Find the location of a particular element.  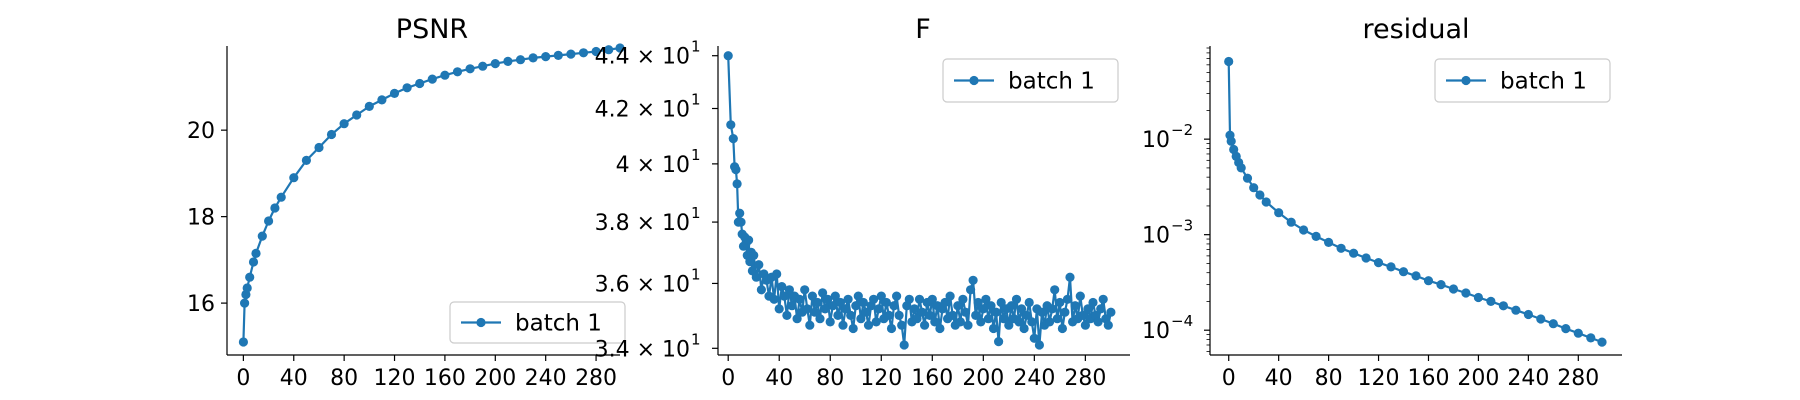

legend-frame is located at coordinates (1522, 80).